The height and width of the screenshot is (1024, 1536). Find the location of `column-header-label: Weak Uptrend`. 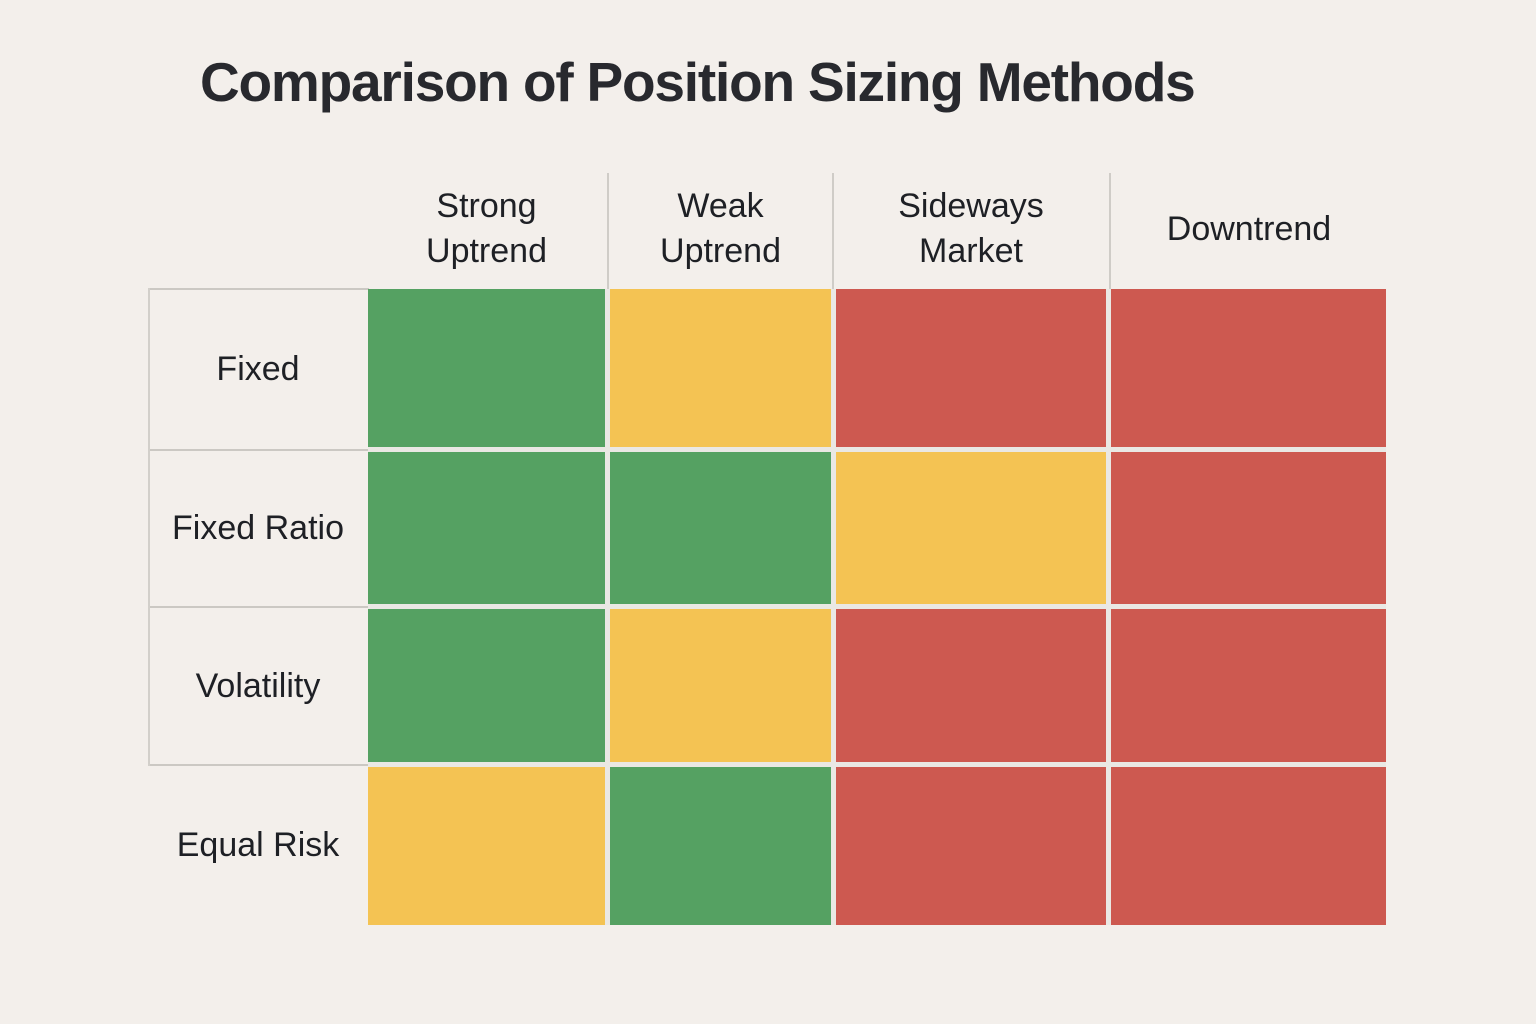

column-header-label: Weak Uptrend is located at coordinates (720, 228).